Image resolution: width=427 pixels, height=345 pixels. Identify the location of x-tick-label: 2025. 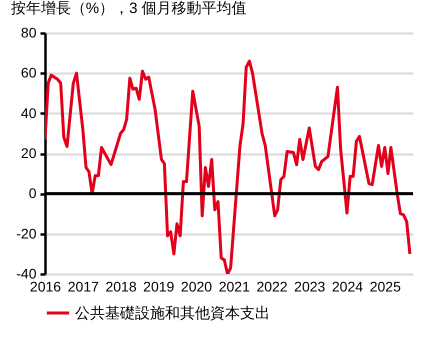
(386, 286).